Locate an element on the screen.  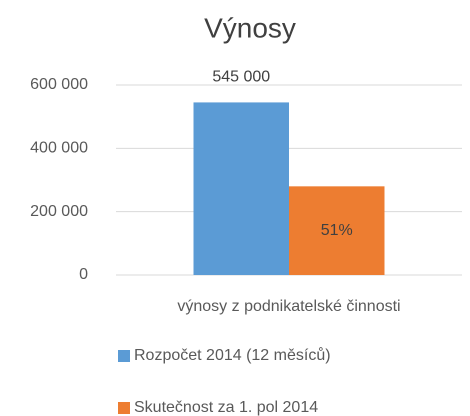
y-tick-label: 200 000 is located at coordinates (59, 211).